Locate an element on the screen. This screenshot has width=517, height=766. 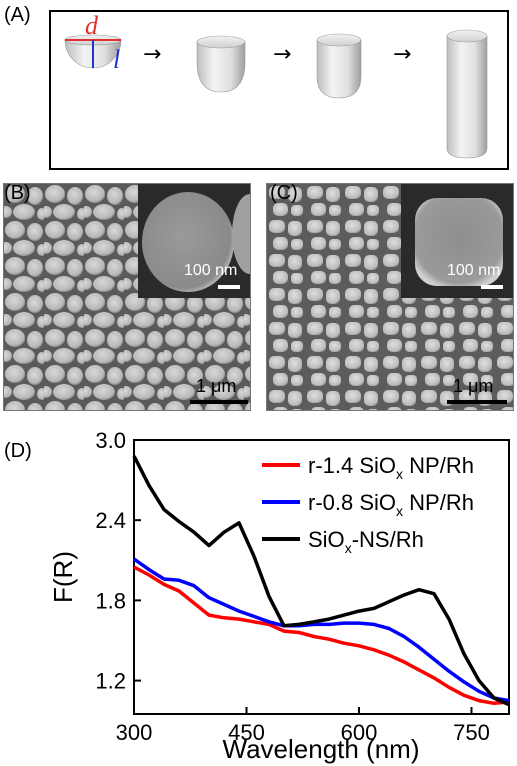
dimension-d-label: d is located at coordinates (92, 26).